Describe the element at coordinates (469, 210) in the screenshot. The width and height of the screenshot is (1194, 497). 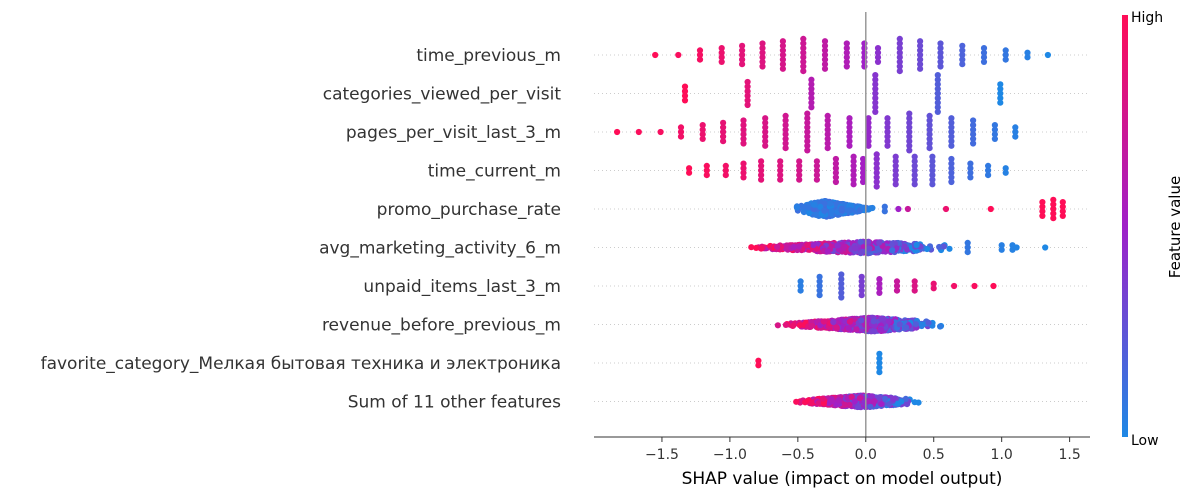
I see `feature-label: promo_purchase_rate` at that location.